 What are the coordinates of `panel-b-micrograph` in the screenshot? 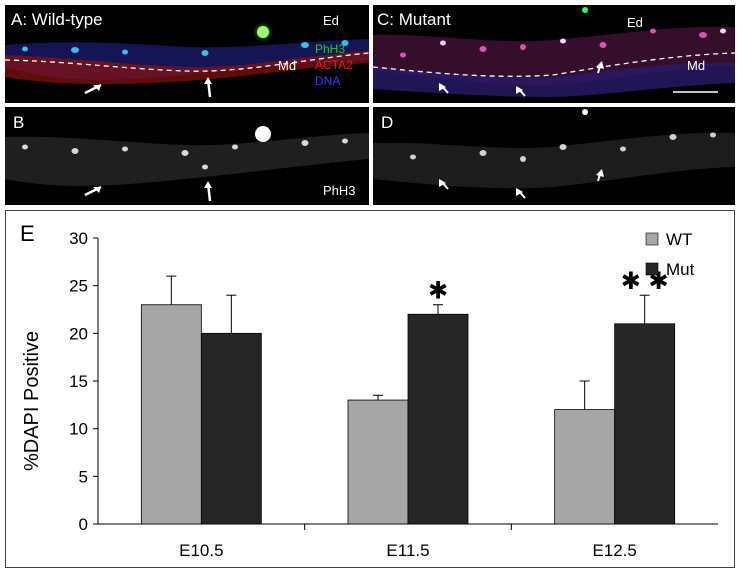 It's located at (187, 164).